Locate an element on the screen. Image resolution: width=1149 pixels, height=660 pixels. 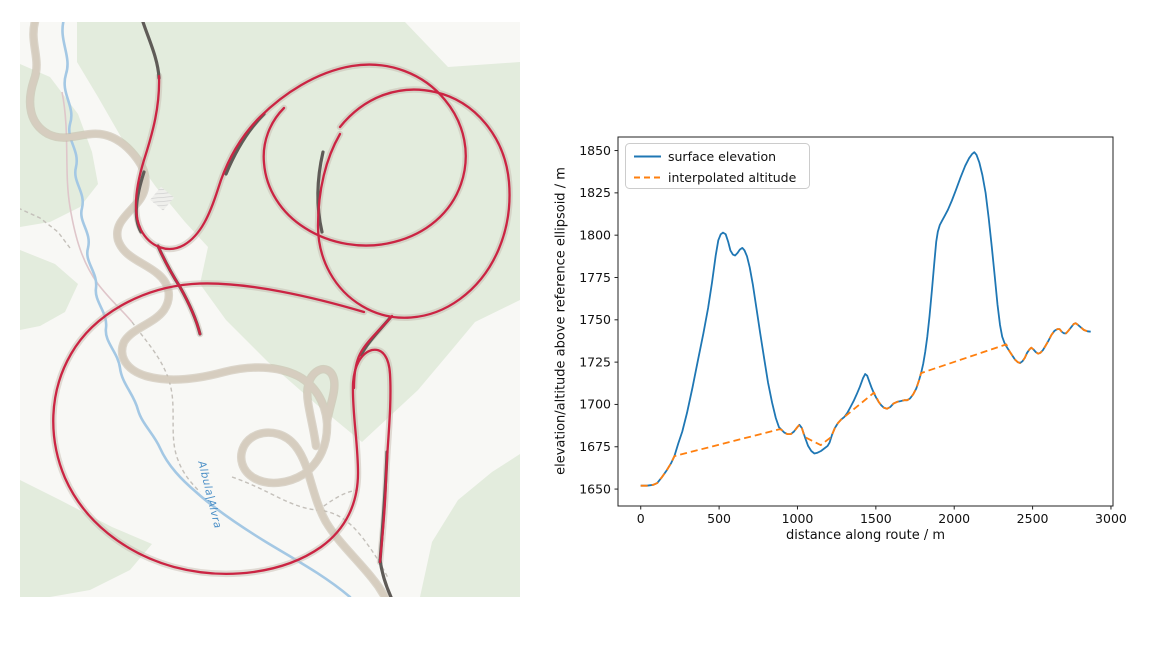
svg-text: 1800 is located at coordinates (595, 234).